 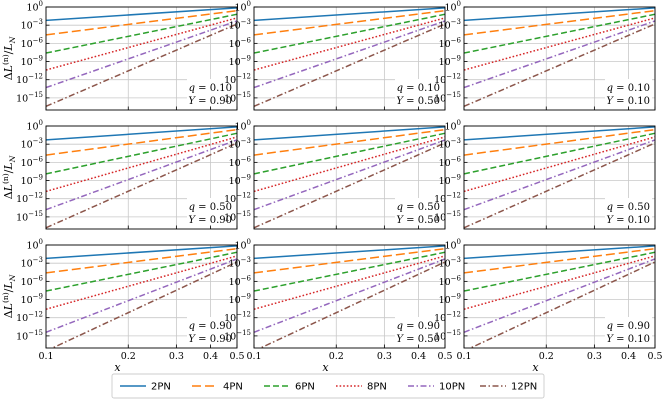 What do you see at coordinates (628, 339) in the screenshot?
I see `annotation-Y: Y = 0.10` at bounding box center [628, 339].